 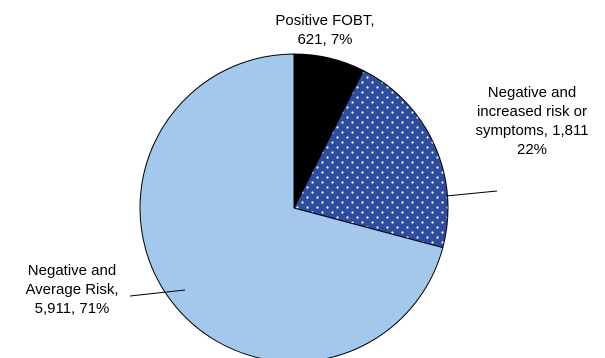 I want to click on slice-label-line: Positive FOBT,, so click(x=324, y=20).